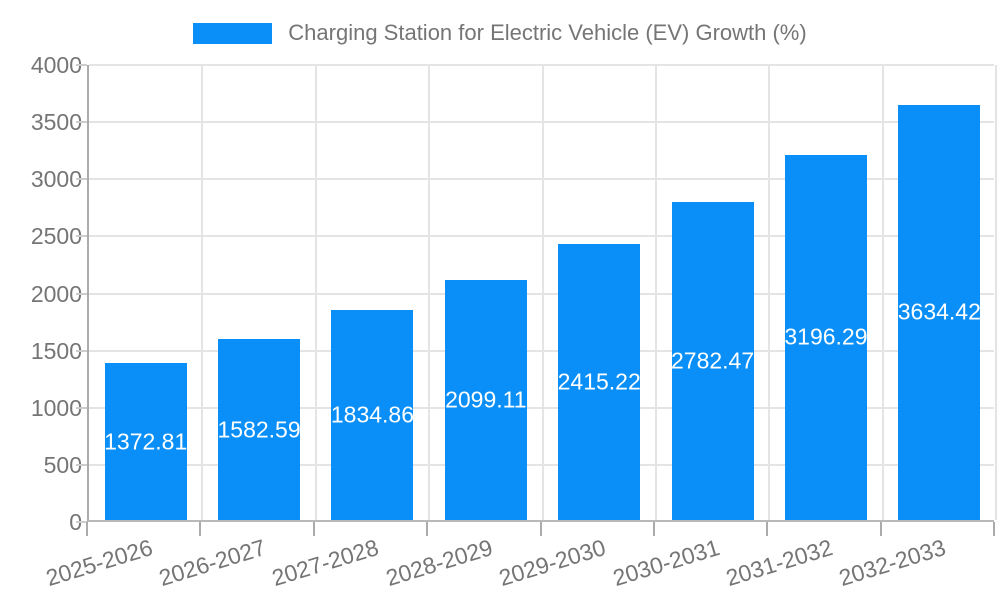 This screenshot has height=600, width=1000. I want to click on bar: 3634.42, so click(939, 312).